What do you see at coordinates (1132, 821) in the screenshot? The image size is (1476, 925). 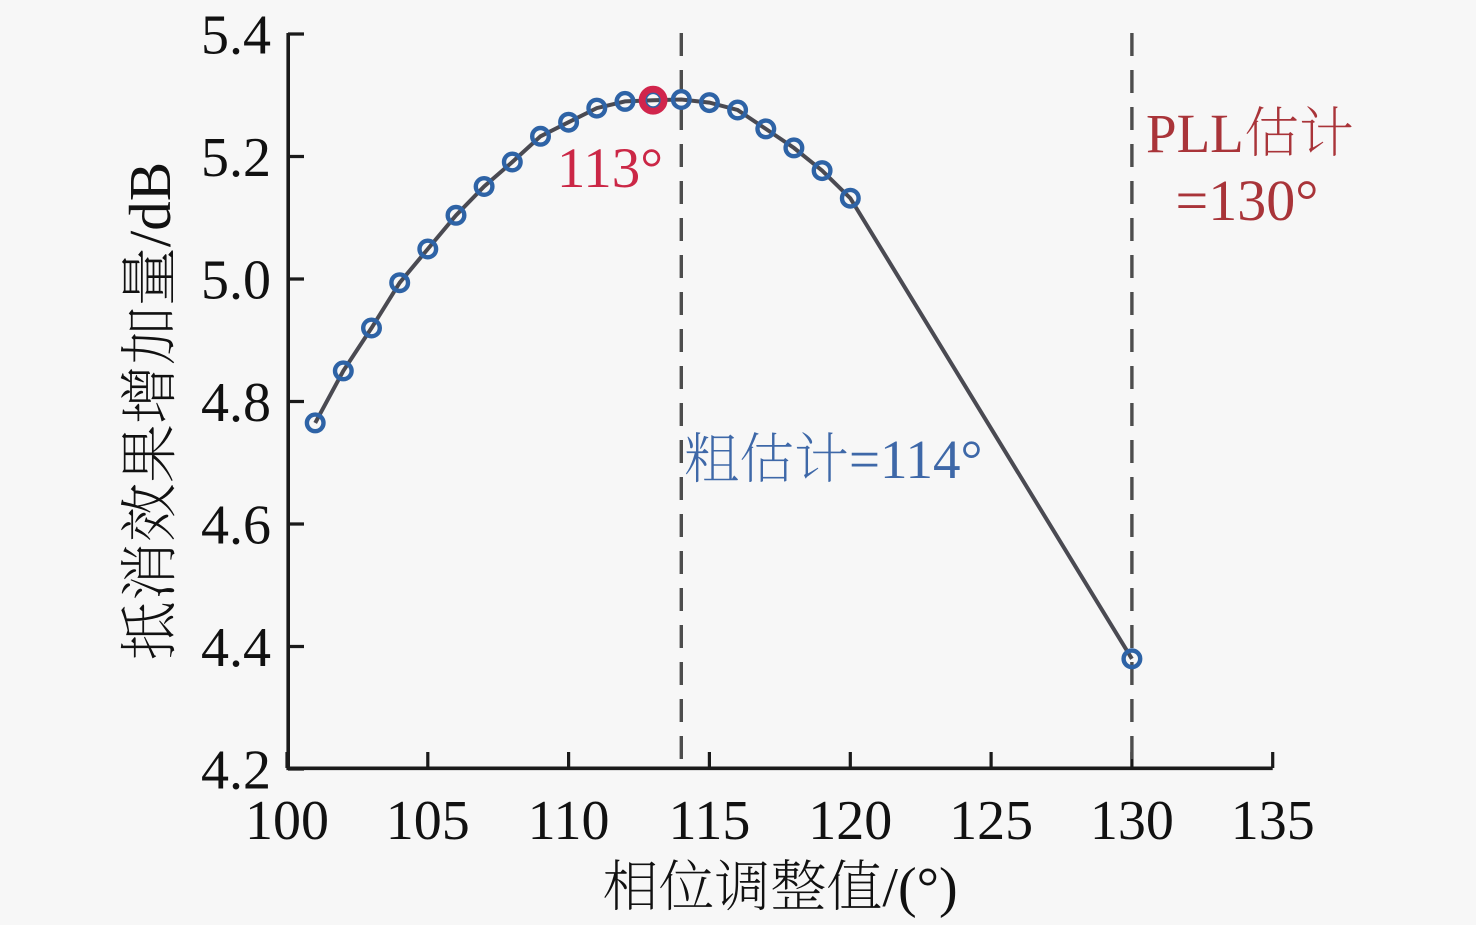 I see `svg-text: 130` at bounding box center [1132, 821].